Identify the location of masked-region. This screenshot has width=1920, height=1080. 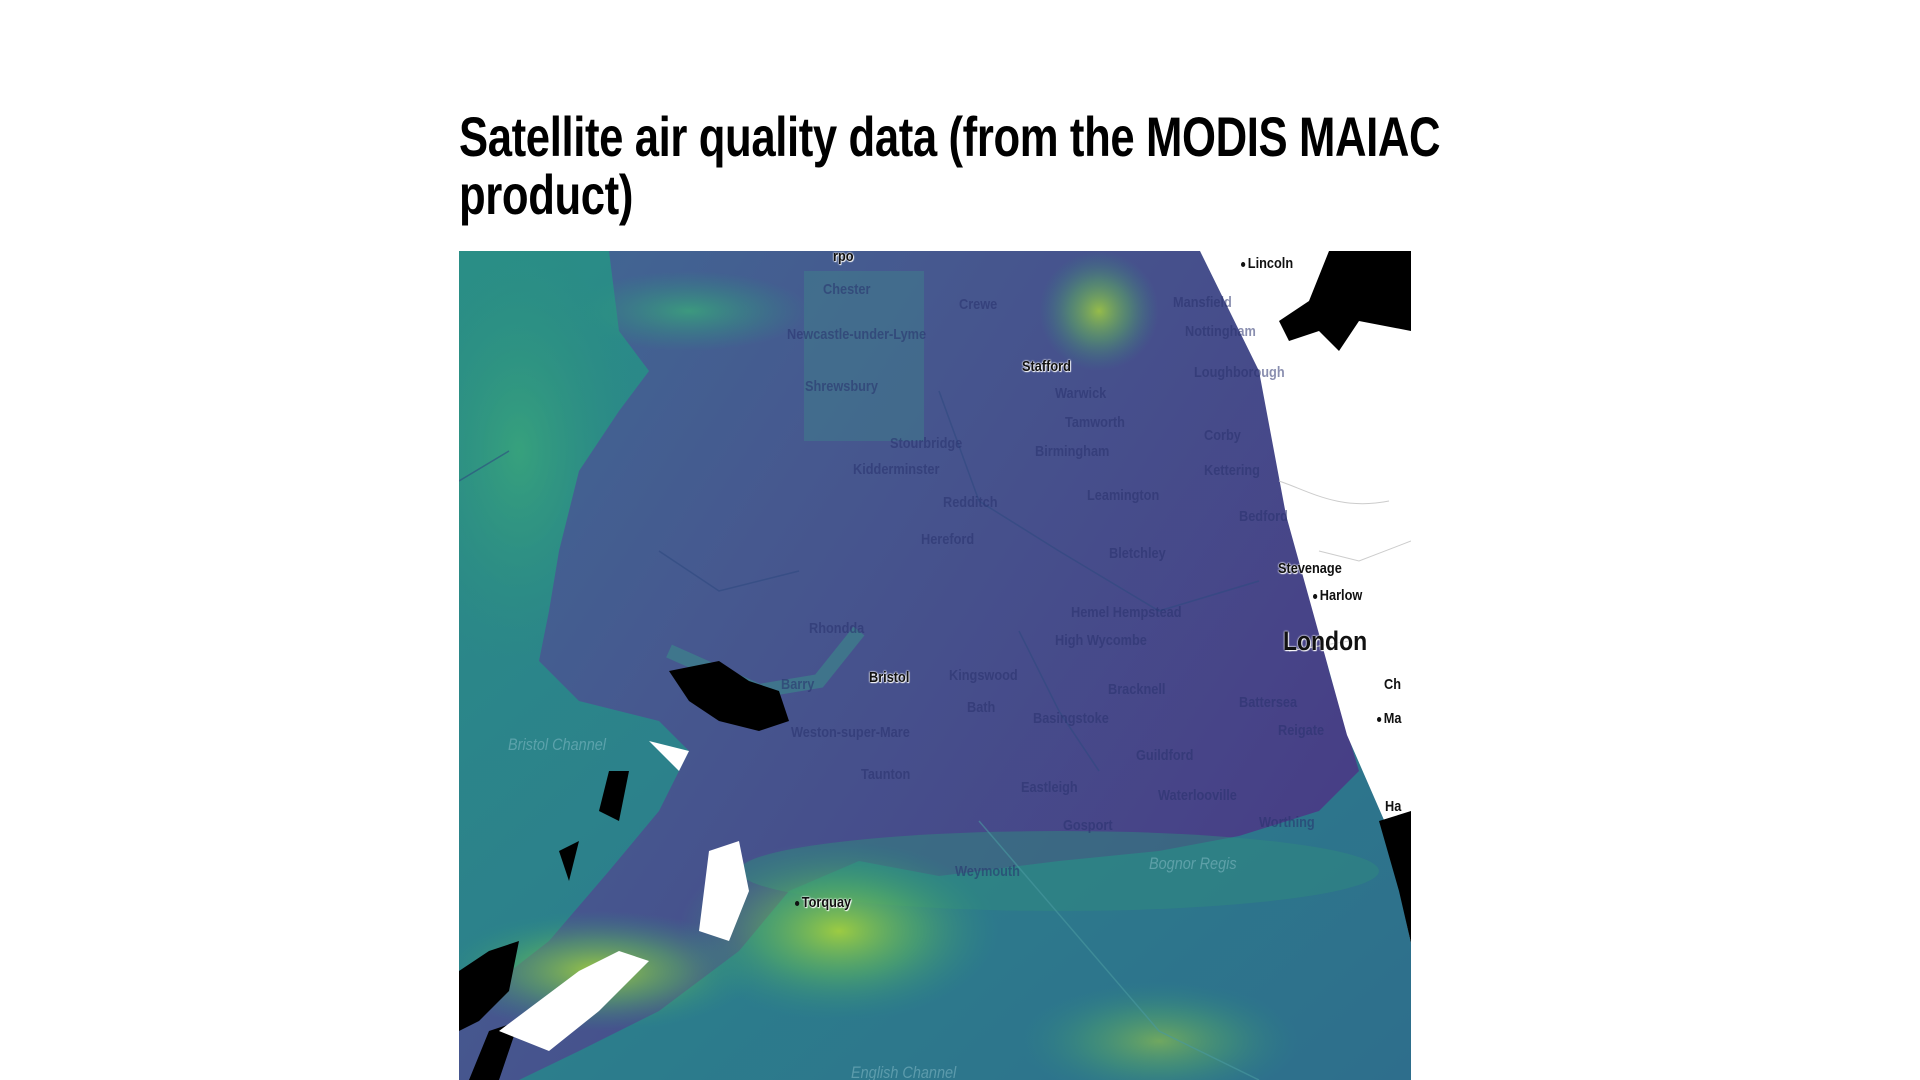
(1345, 301).